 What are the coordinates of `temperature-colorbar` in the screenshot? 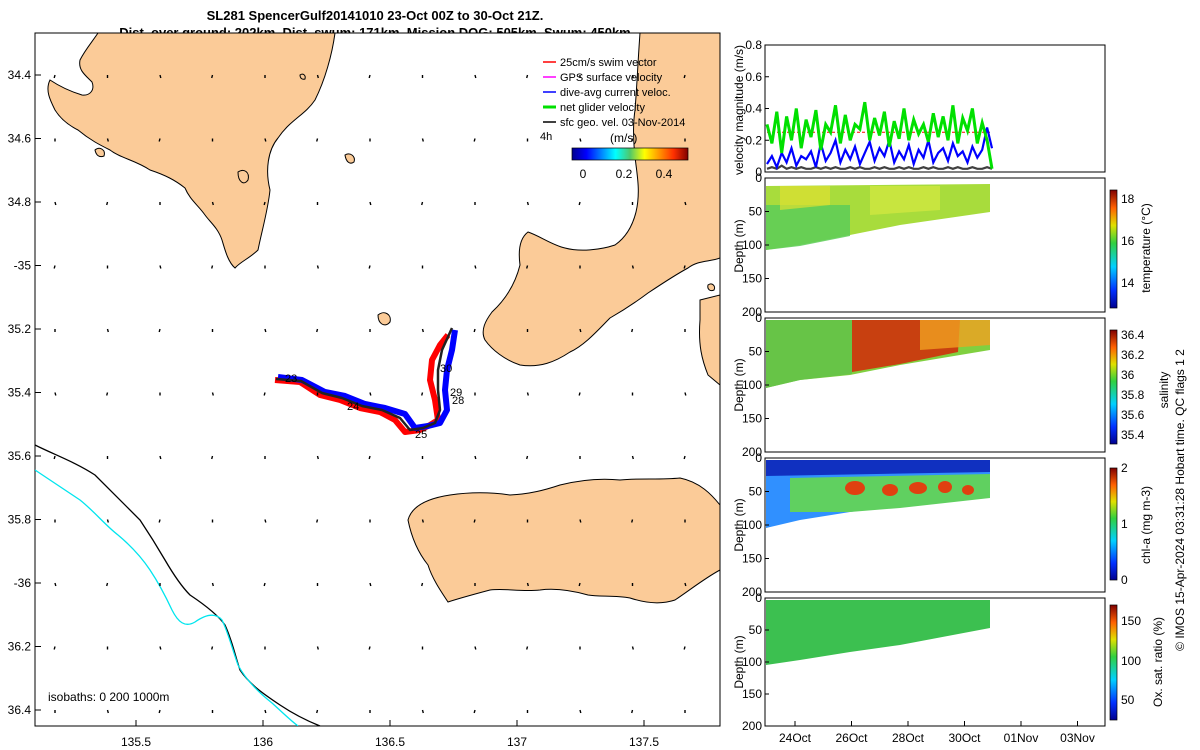 It's located at (1113, 249).